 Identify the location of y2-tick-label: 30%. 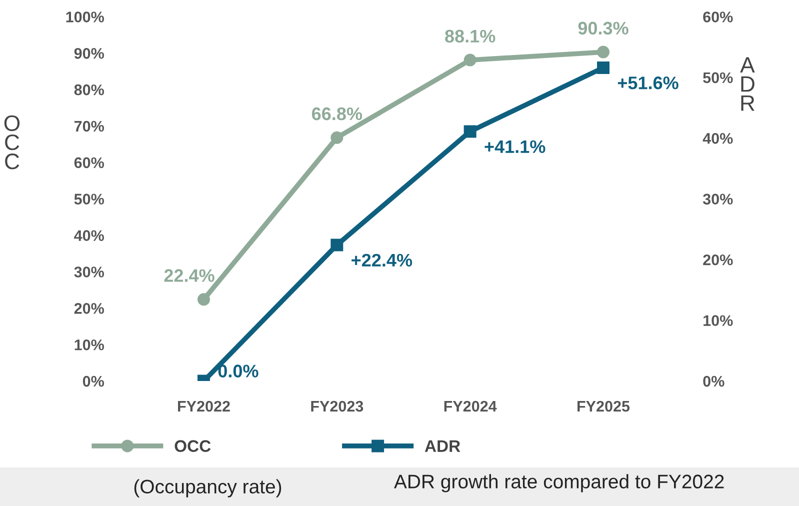
(717, 199).